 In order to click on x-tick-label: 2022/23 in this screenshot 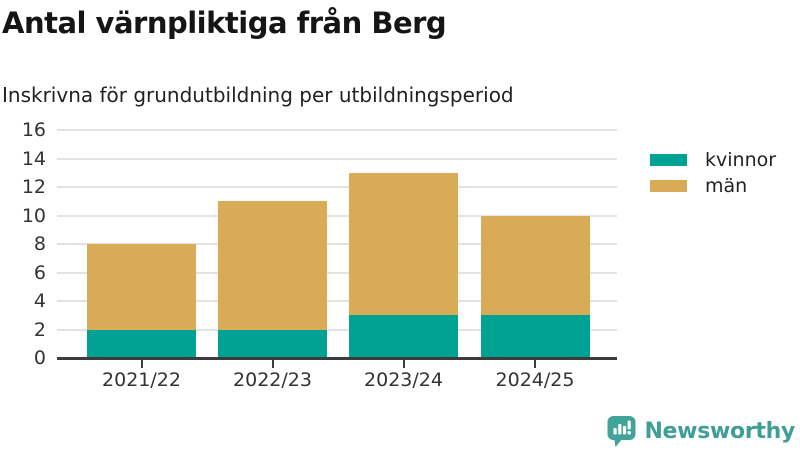, I will do `click(272, 380)`.